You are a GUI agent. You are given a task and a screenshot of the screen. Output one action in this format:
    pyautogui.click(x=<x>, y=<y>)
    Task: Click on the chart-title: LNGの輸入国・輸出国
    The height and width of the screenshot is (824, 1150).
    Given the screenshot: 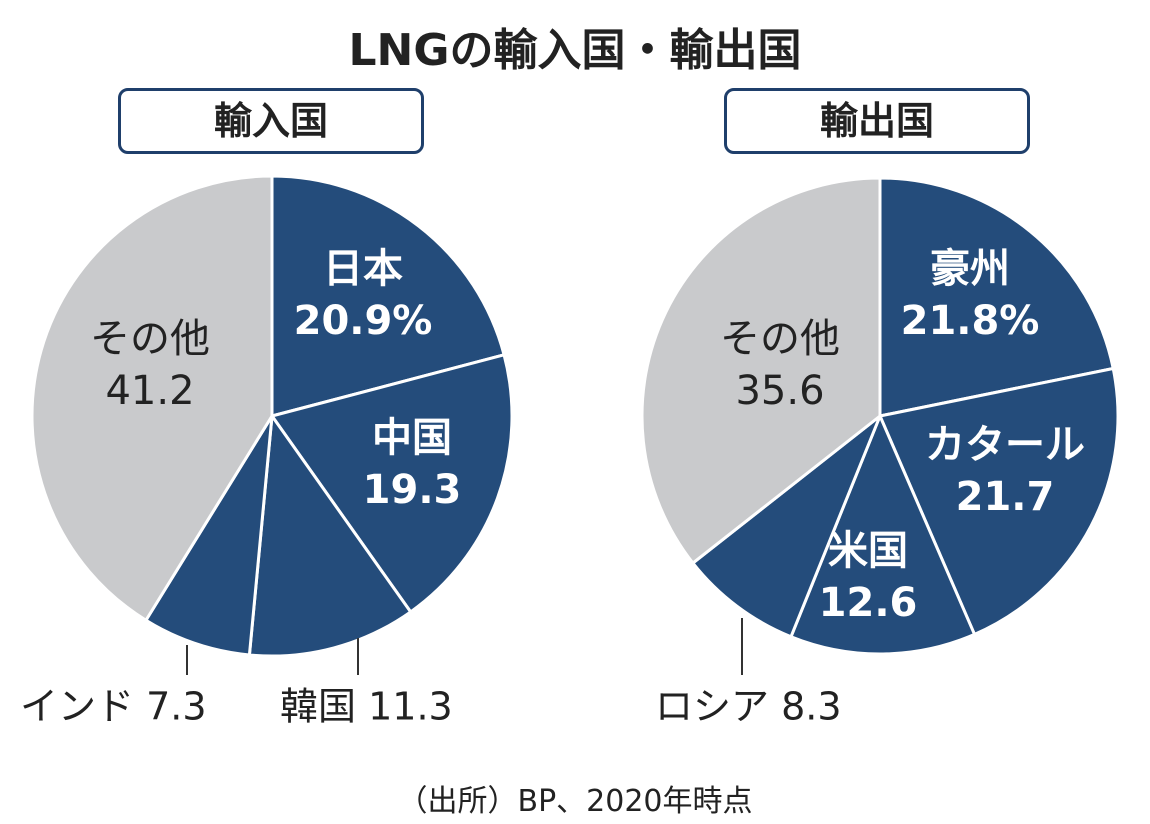 What is the action you would take?
    pyautogui.click(x=575, y=50)
    